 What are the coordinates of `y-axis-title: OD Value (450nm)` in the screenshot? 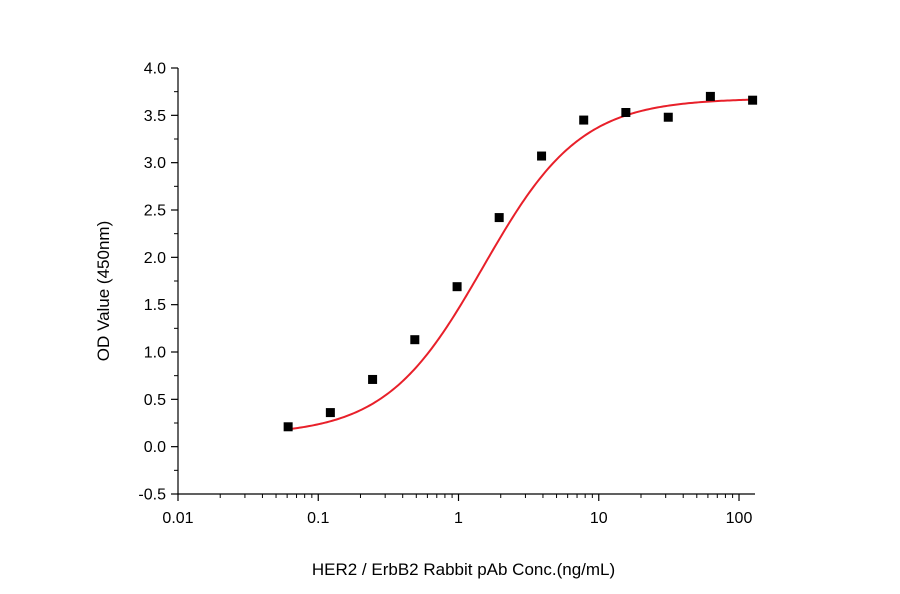 It's located at (103, 291).